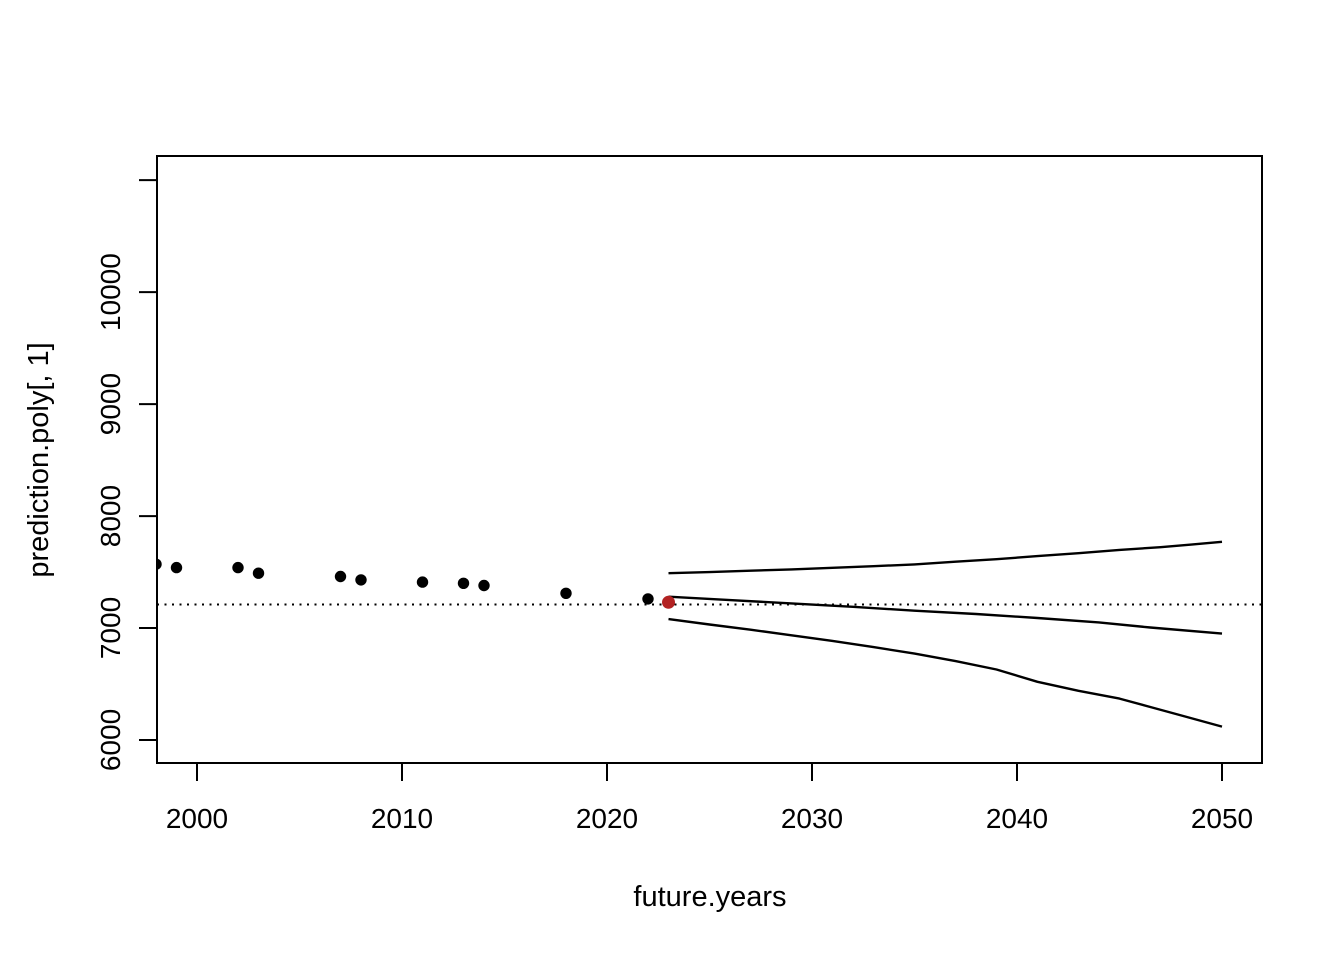 Image resolution: width=1344 pixels, height=960 pixels. Describe the element at coordinates (945, 615) in the screenshot. I see `fit-line` at that location.